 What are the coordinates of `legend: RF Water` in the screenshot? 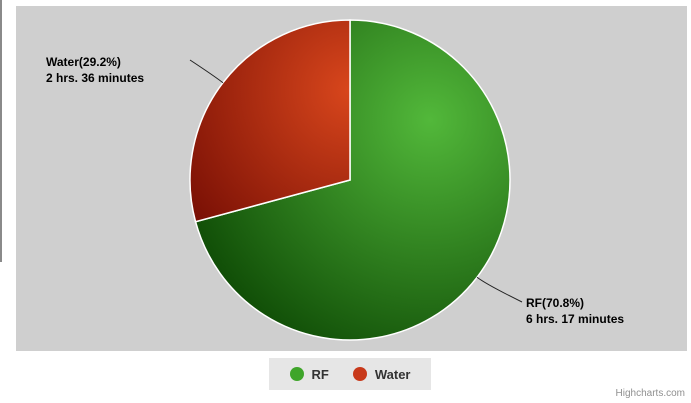 It's located at (350, 374).